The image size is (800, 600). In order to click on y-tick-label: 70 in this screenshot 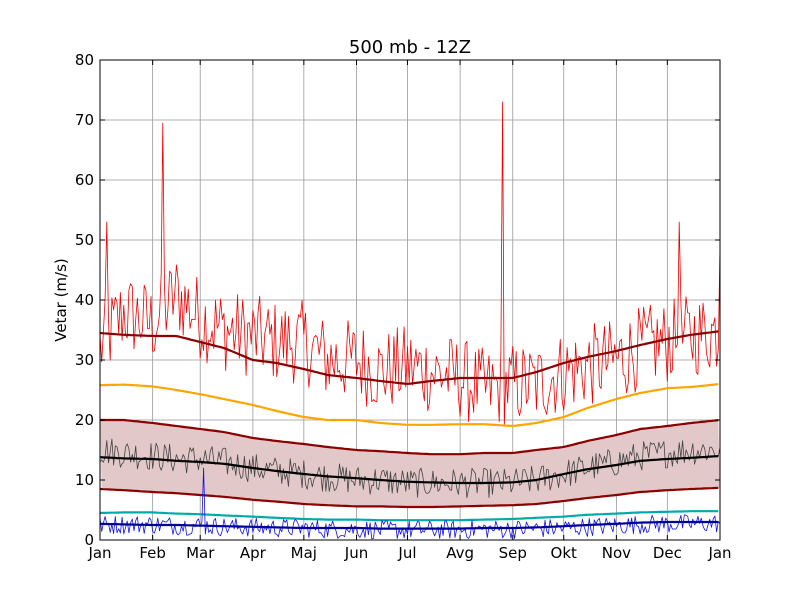, I will do `click(84, 120)`.